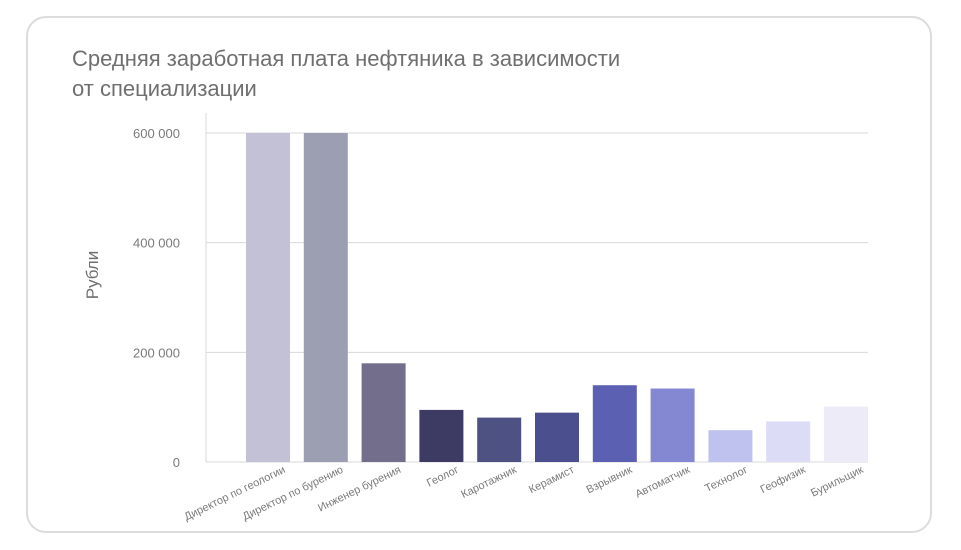 The height and width of the screenshot is (550, 961). Describe the element at coordinates (551, 480) in the screenshot. I see `x-tick-label: Керамист` at that location.